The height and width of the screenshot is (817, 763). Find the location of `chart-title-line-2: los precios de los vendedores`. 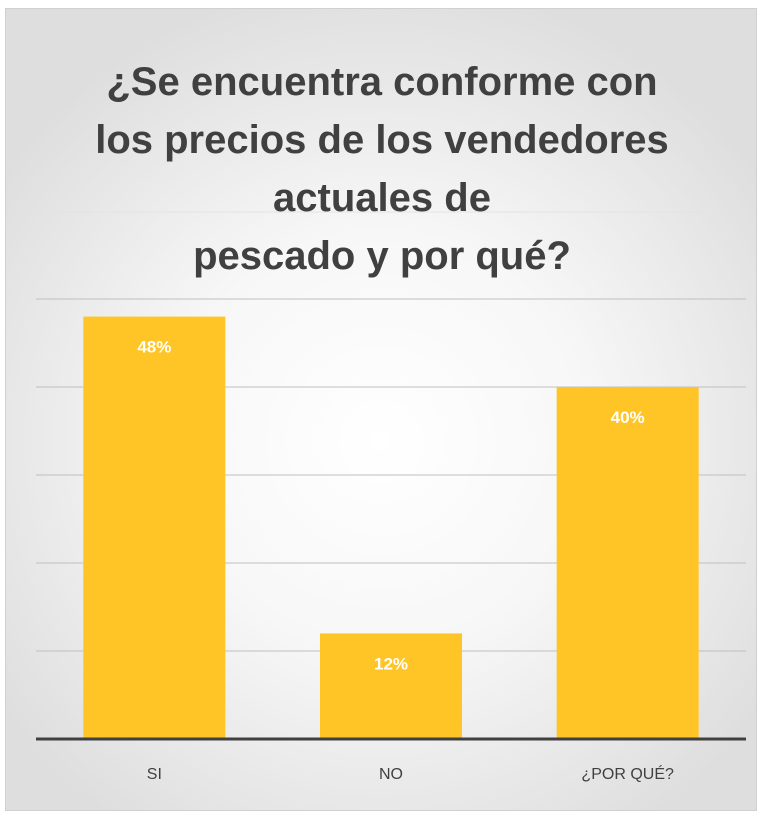

chart-title-line-2: los precios de los vendedores is located at coordinates (382, 140).